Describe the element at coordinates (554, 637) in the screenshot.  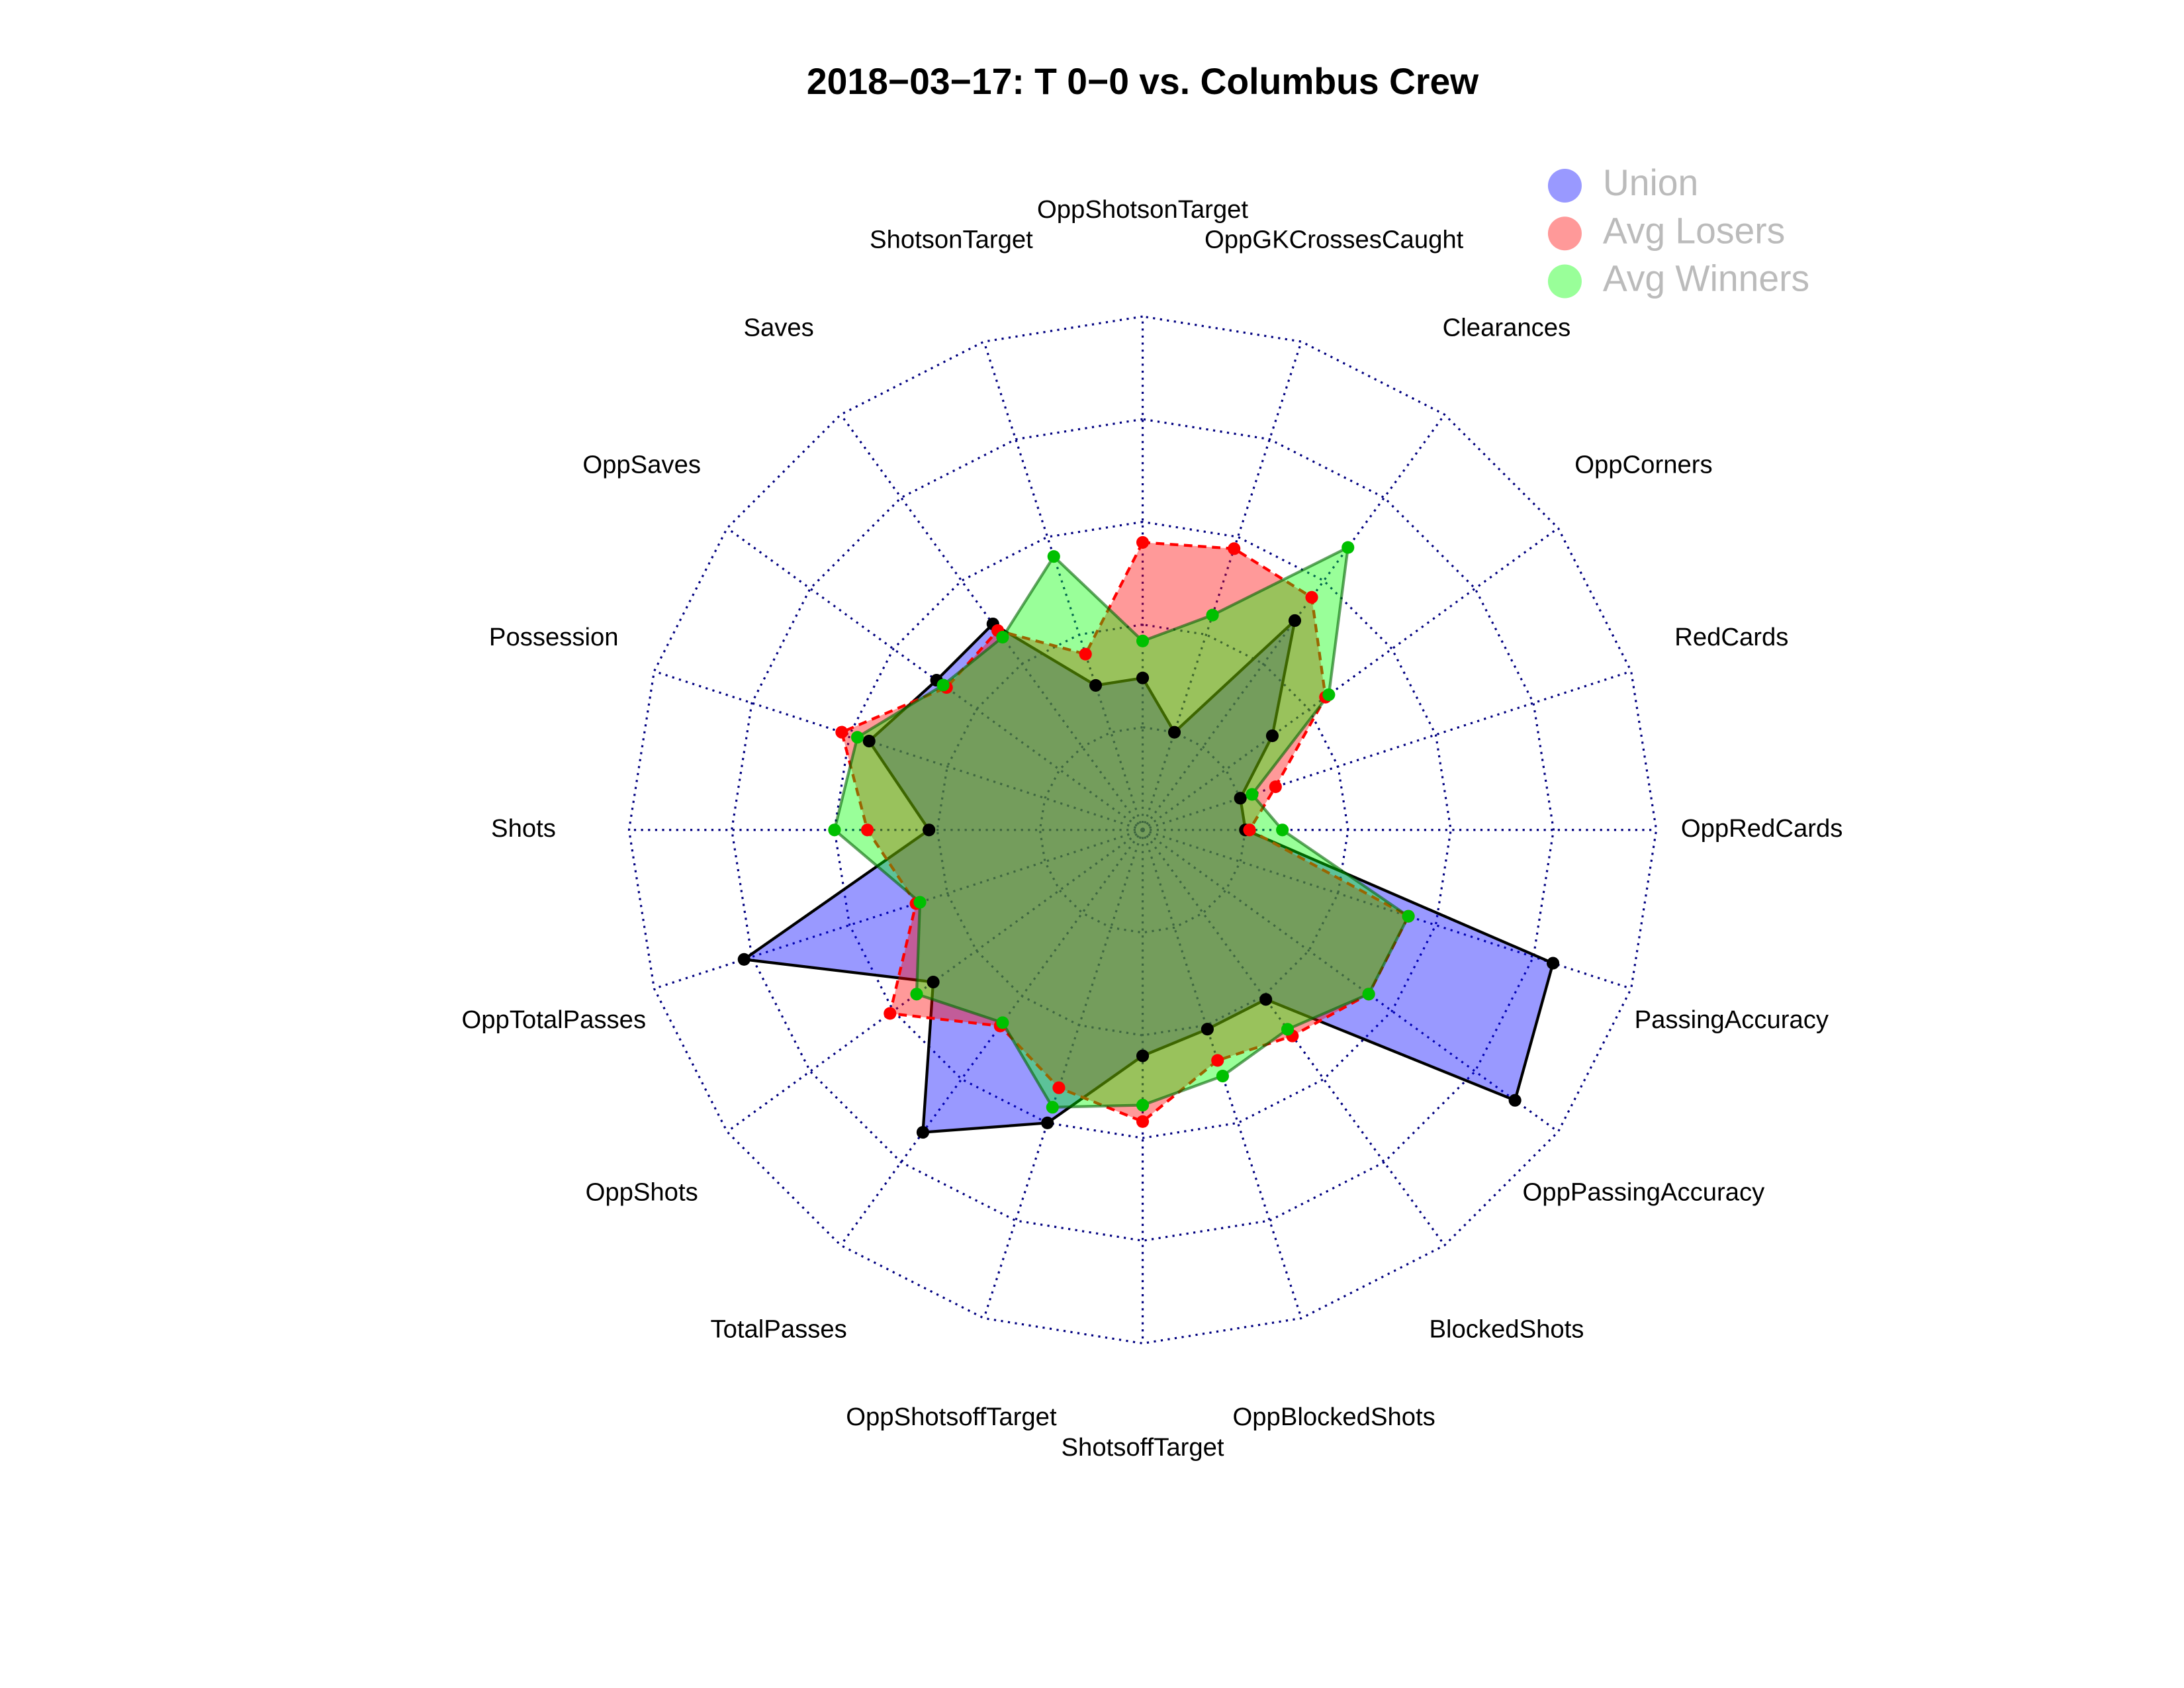
I see `axis-label: Possession` at that location.